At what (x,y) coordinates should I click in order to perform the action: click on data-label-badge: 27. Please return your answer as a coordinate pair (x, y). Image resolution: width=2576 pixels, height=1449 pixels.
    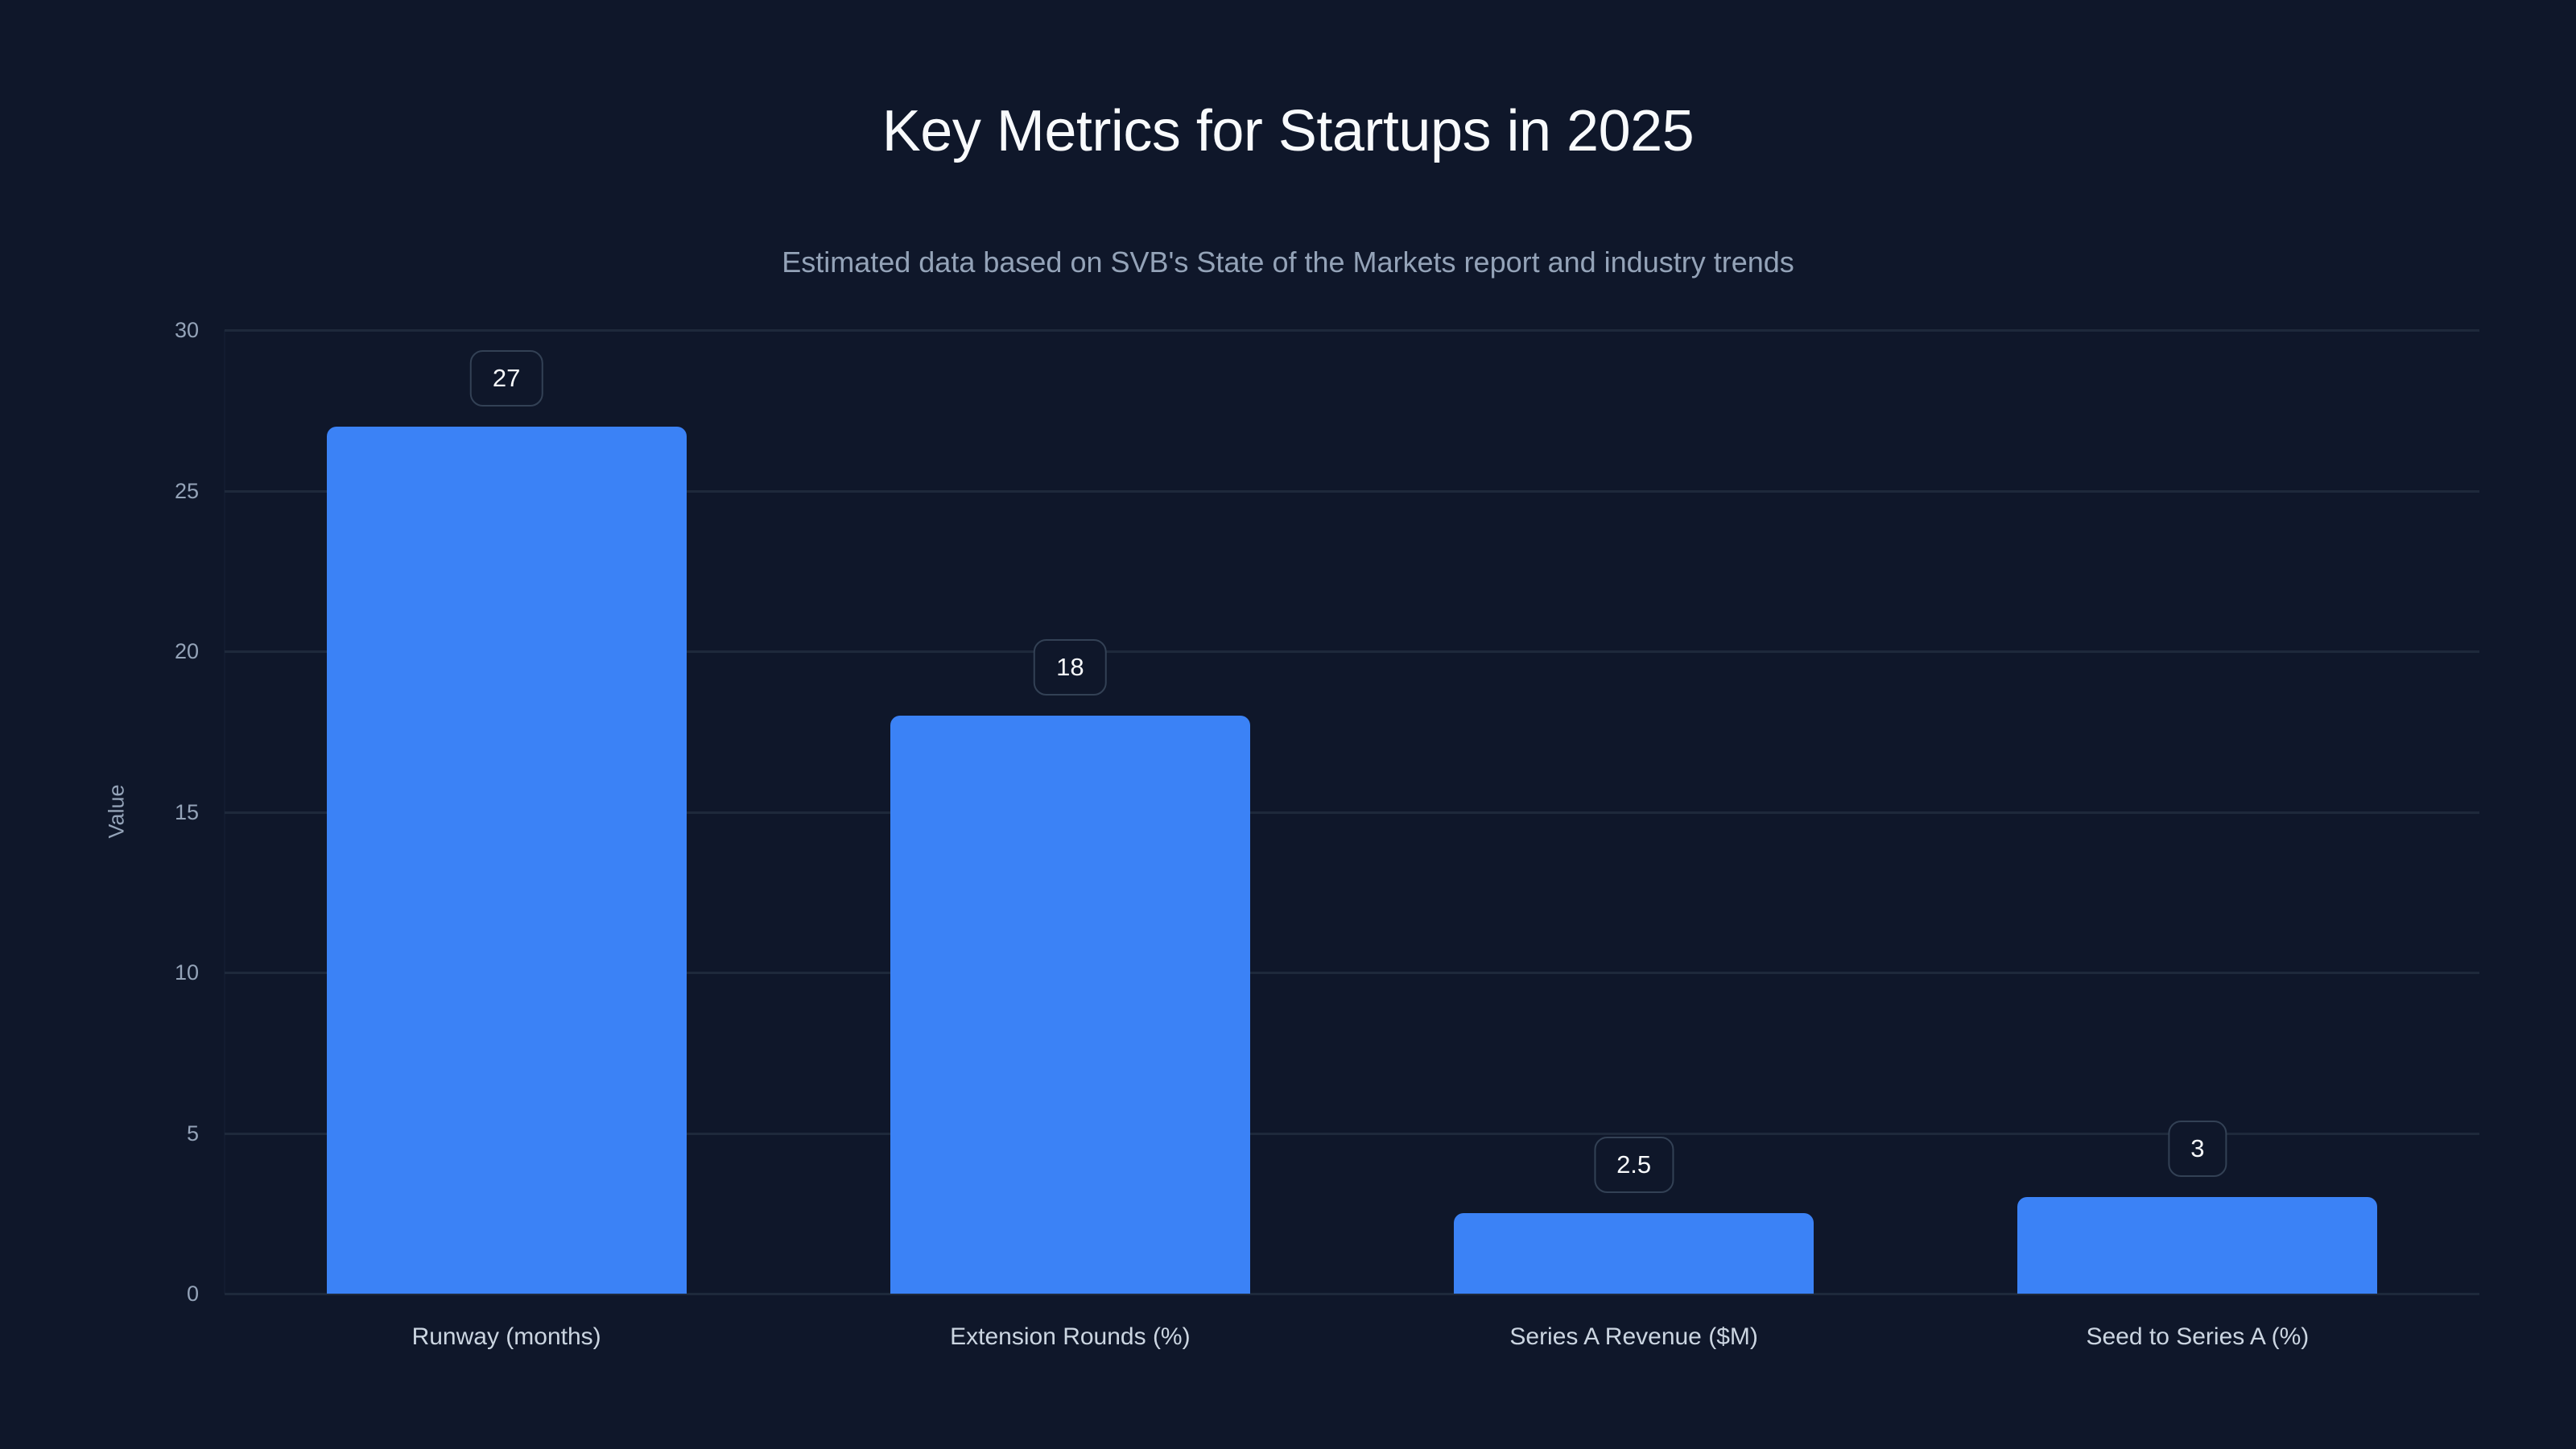
    Looking at the image, I should click on (506, 378).